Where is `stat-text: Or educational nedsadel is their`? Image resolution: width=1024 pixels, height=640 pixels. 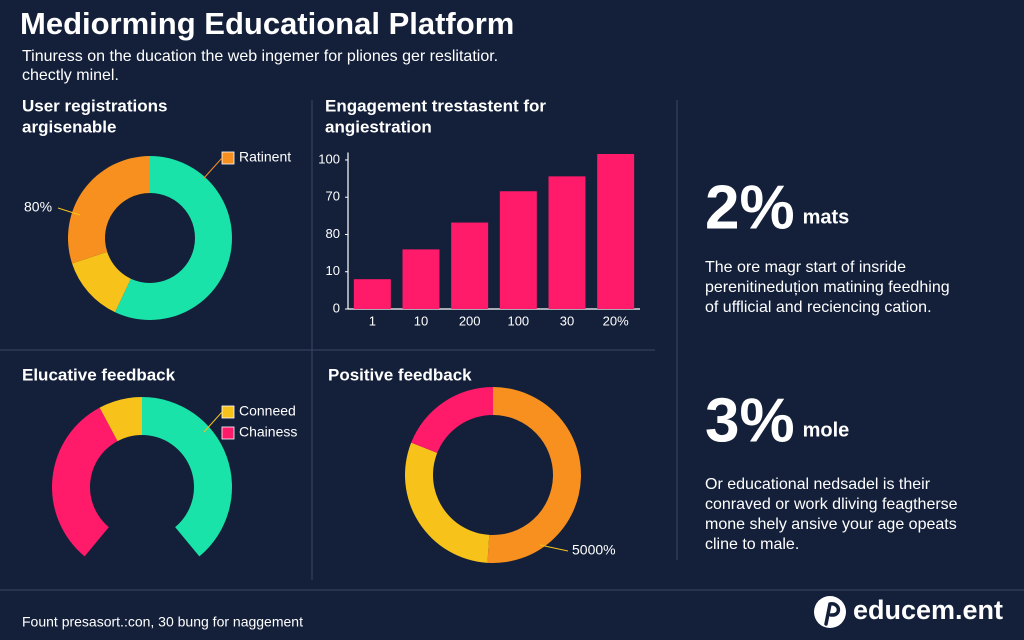
stat-text: Or educational nedsadel is their is located at coordinates (818, 484).